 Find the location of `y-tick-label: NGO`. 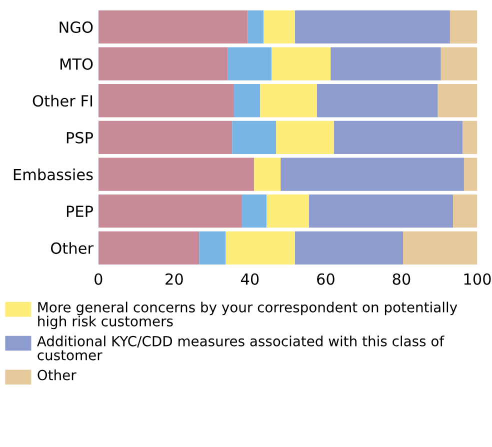

y-tick-label: NGO is located at coordinates (76, 27).